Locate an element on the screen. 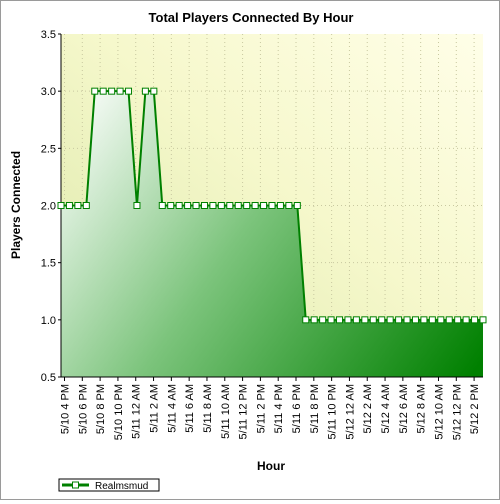 The width and height of the screenshot is (500, 504). x-tick-label: 5/12 2 PM is located at coordinates (475, 409).